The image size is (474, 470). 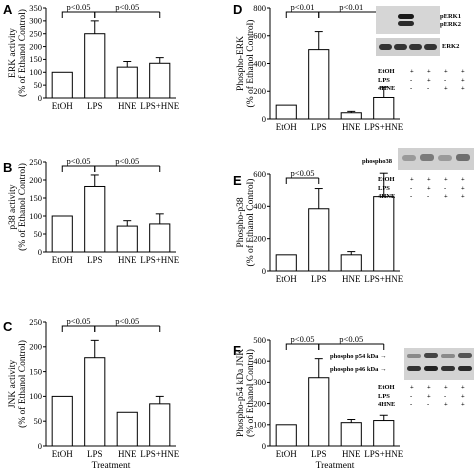 I want to click on panel-a-category-label-1: LPS, so click(x=95, y=106).